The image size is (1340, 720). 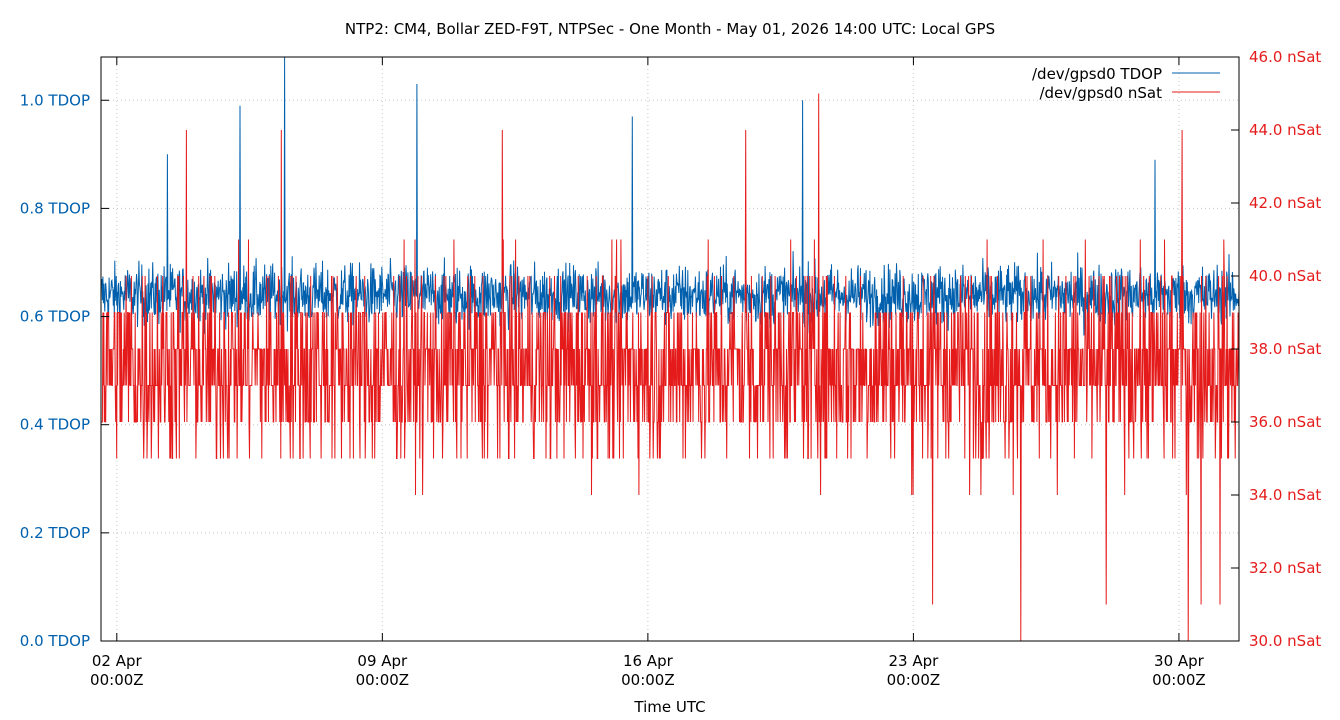 What do you see at coordinates (648, 661) in the screenshot?
I see `tick-label-x-date: 16 Apr` at bounding box center [648, 661].